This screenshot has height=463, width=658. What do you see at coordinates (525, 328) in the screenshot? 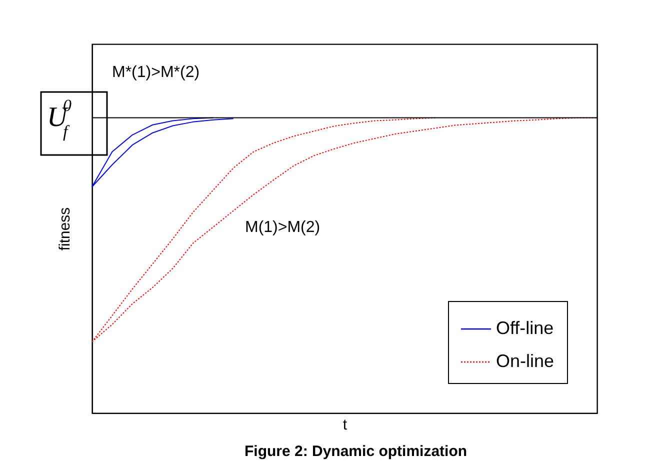
I see `legend-label: Off-line` at bounding box center [525, 328].